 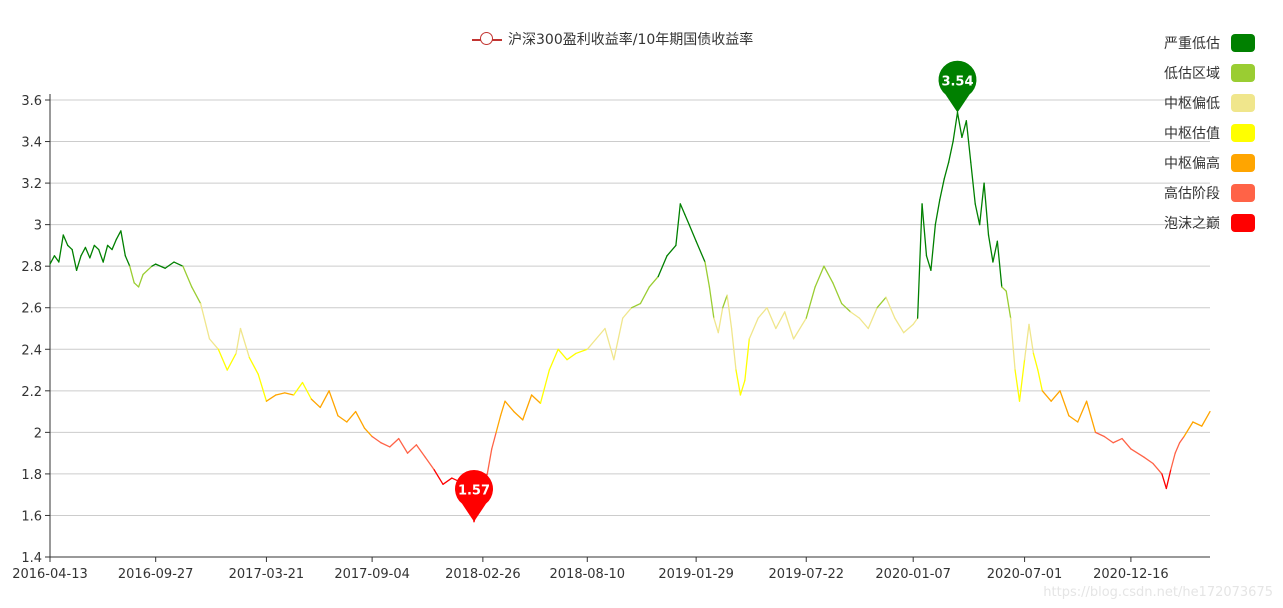 I want to click on x-tick-label: 2018-08-10, so click(x=588, y=574).